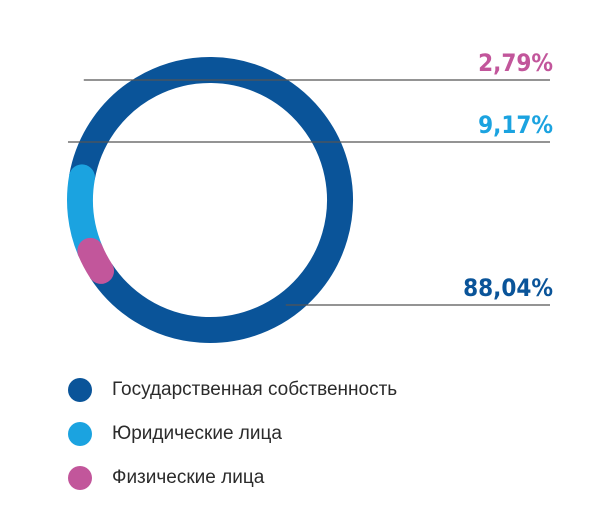  I want to click on slice-individuals, so click(96, 260).